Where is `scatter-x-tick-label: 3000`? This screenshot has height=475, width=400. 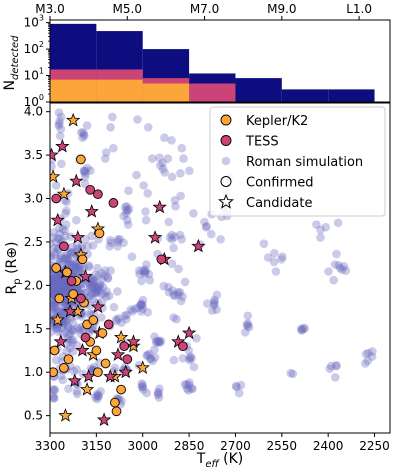
scatter-x-tick-label: 3000 is located at coordinates (142, 446).